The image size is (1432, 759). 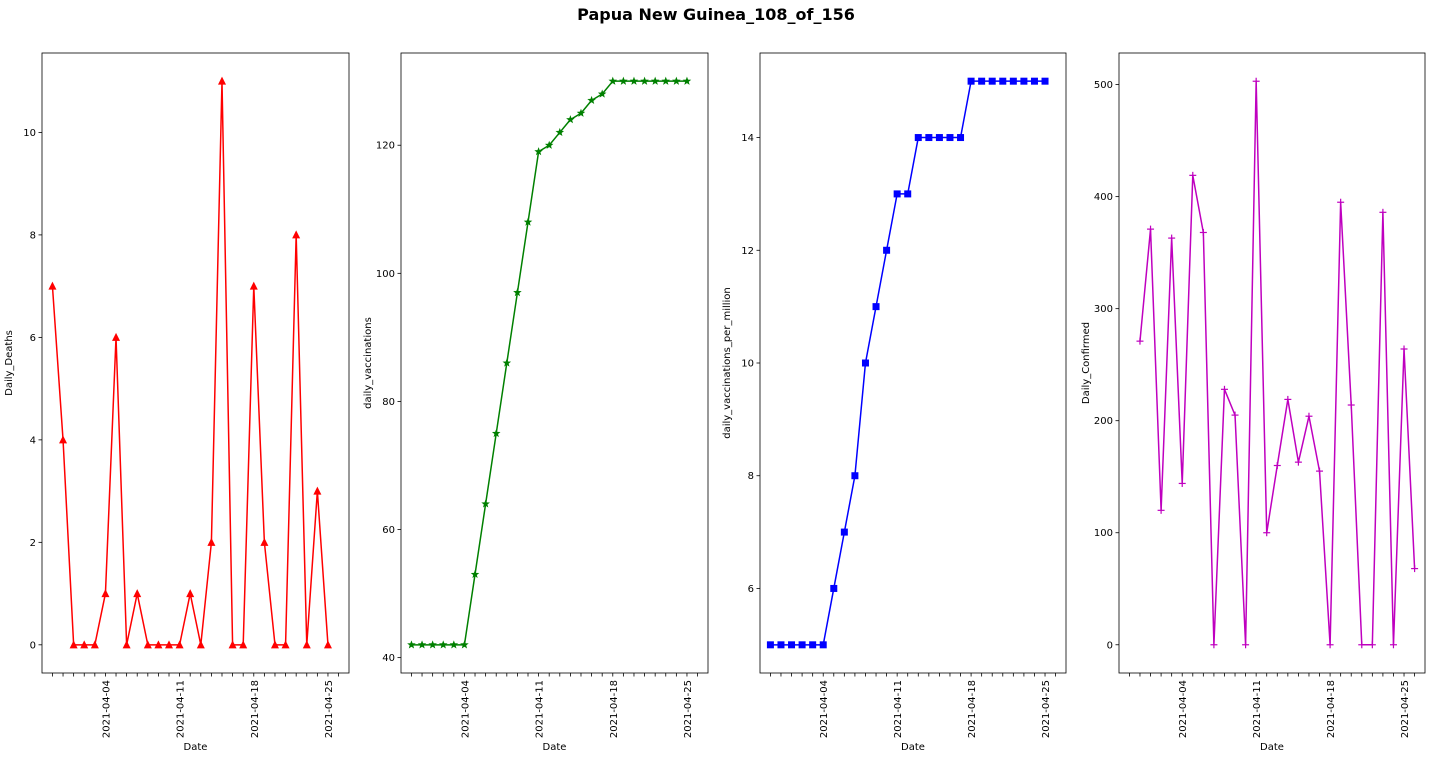 What do you see at coordinates (33, 440) in the screenshot?
I see `y-tick-label: 4` at bounding box center [33, 440].